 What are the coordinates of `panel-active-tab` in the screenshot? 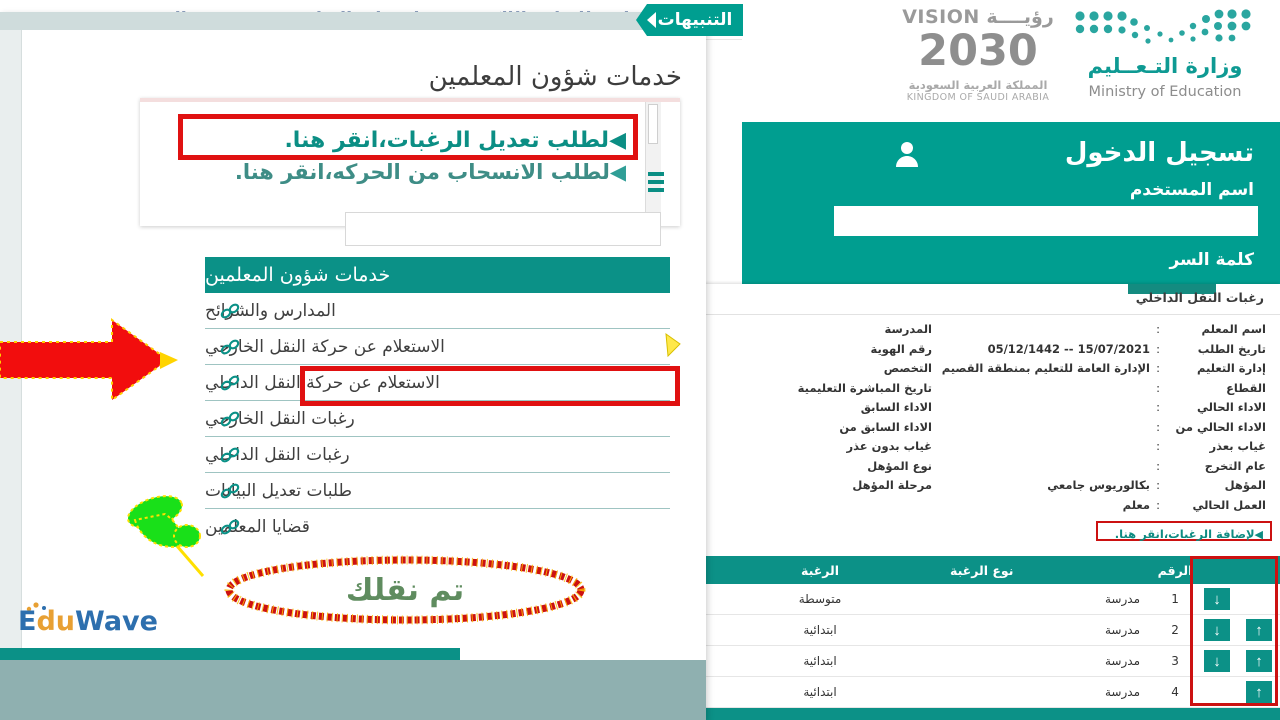 It's located at (1172, 289).